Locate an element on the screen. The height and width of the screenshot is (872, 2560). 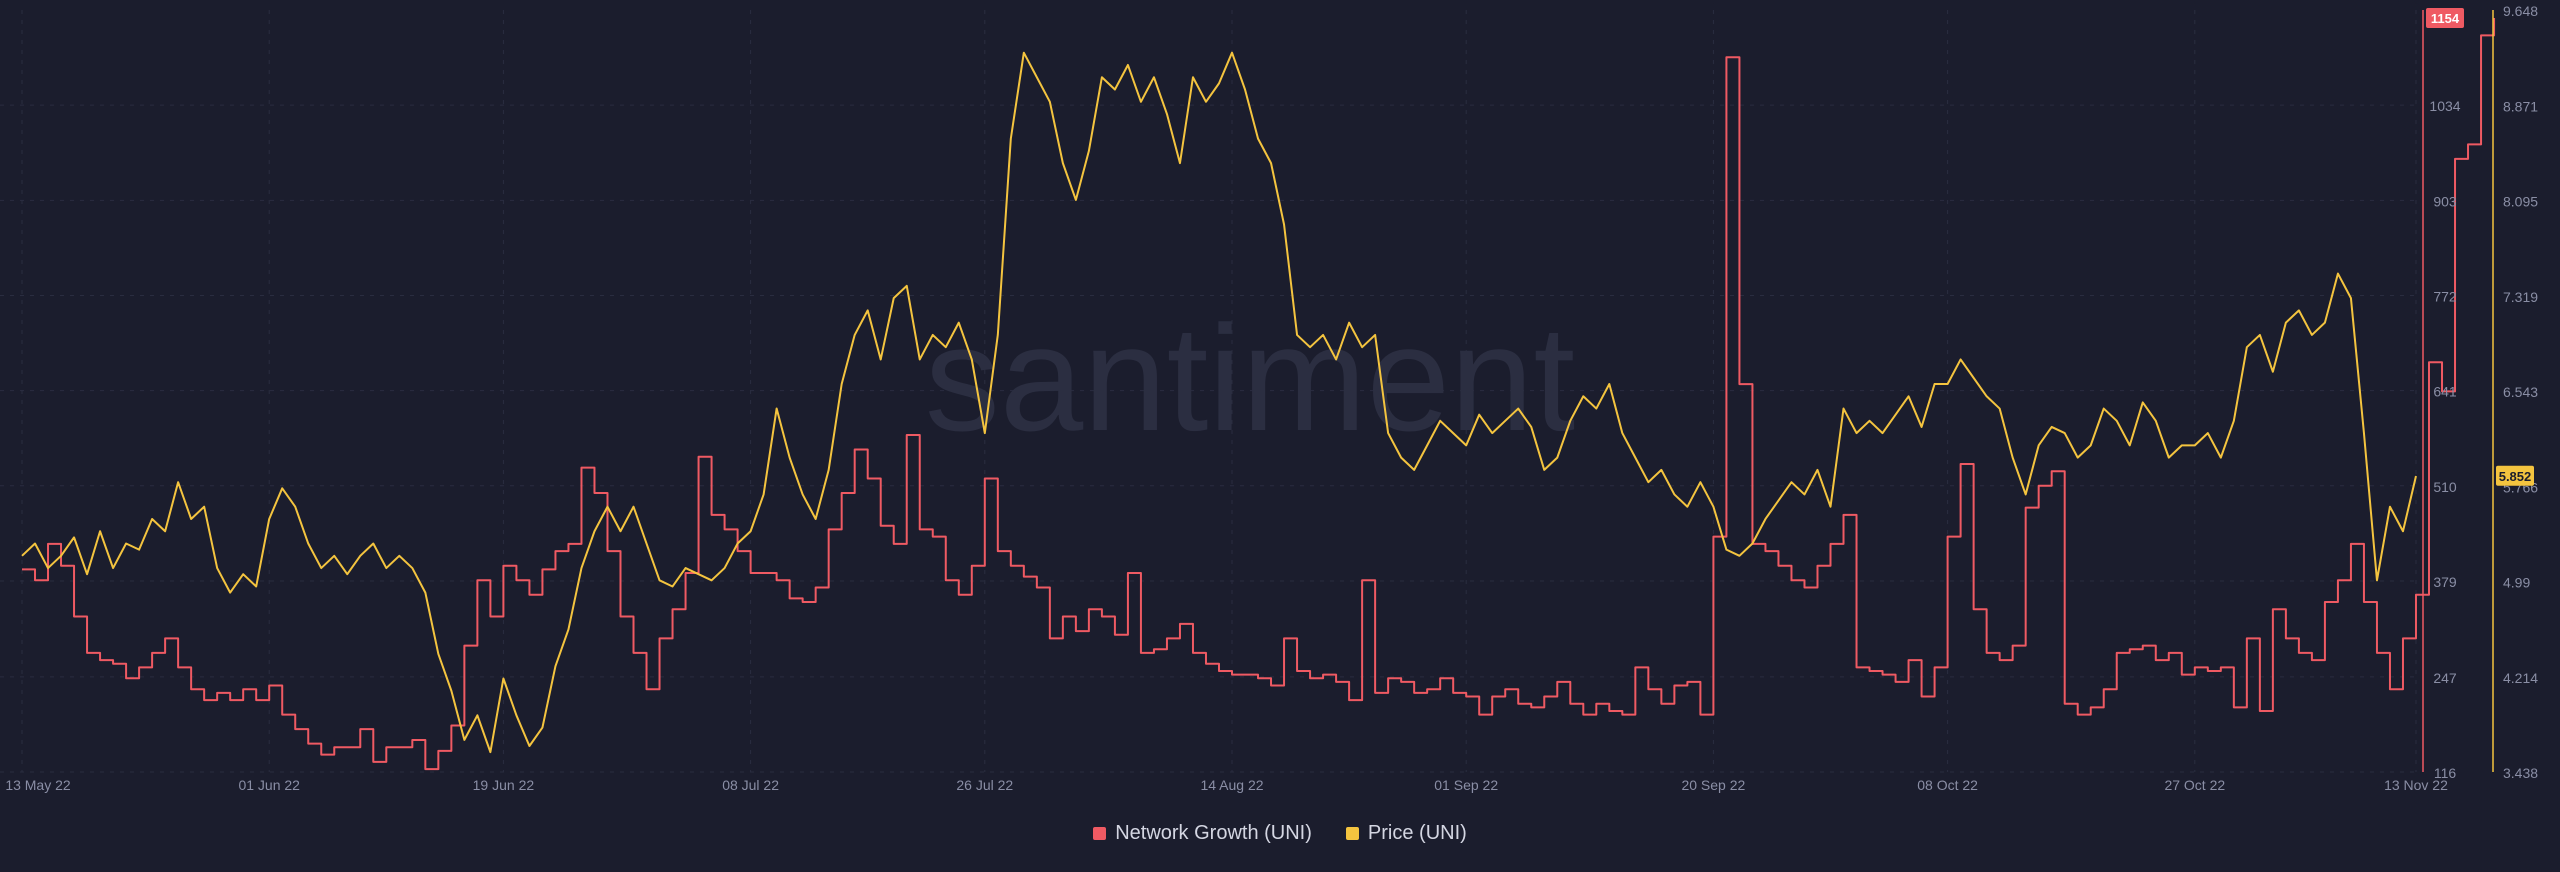
price-last-value-text: 5.852 is located at coordinates (2515, 476).